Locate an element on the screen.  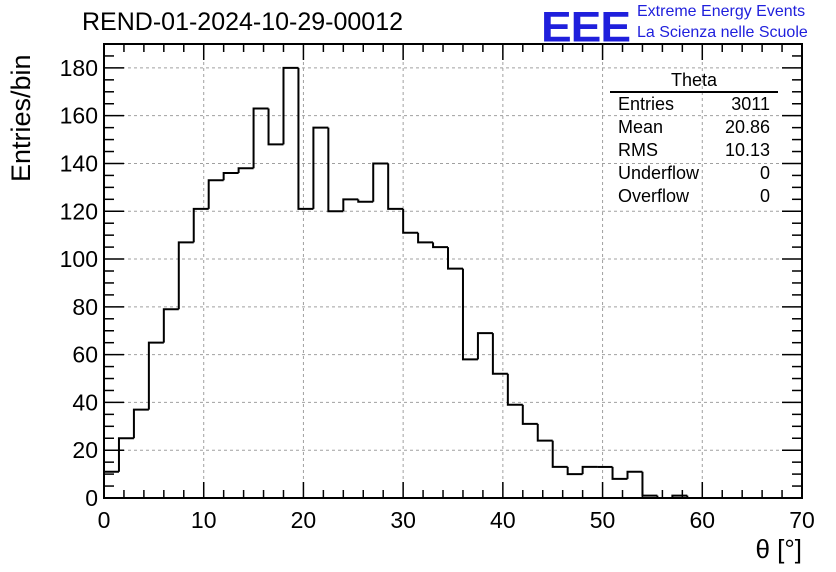
stats-label: Underflow is located at coordinates (659, 173).